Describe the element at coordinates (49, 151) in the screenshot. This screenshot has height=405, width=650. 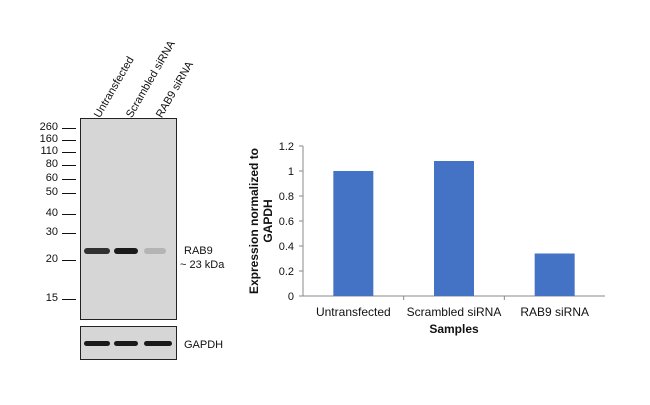
I see `marker-label-110: 110` at that location.